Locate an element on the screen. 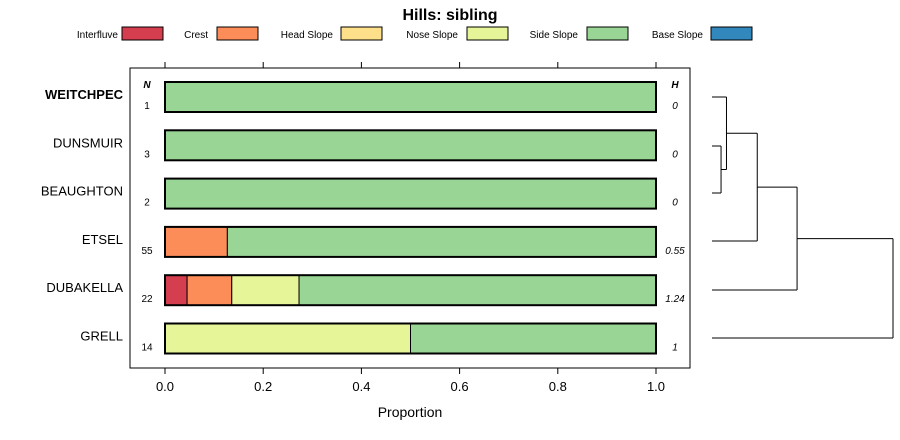 The image size is (900, 440). row-n-1: 3 is located at coordinates (147, 154).